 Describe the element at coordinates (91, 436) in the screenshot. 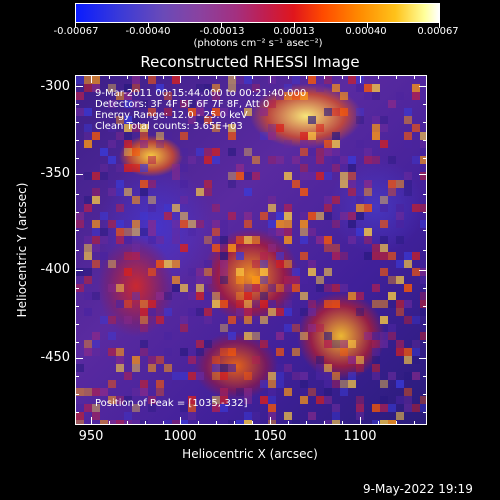

I see `x-tick-label: 950` at that location.